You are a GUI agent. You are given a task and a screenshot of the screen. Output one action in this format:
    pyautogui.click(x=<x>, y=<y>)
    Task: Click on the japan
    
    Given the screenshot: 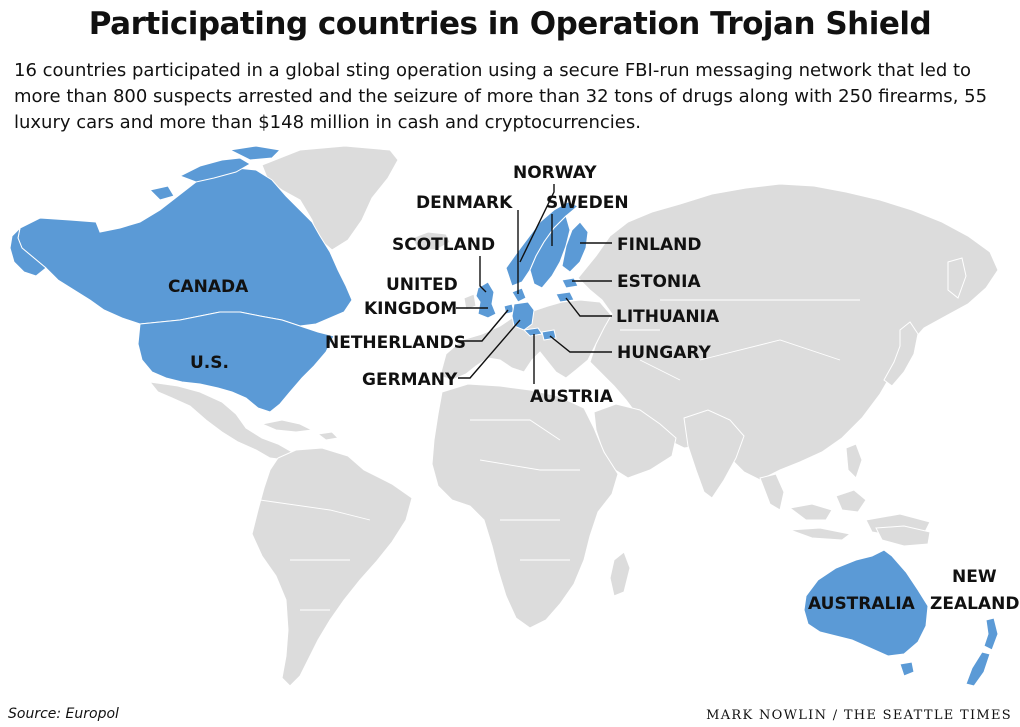 What is the action you would take?
    pyautogui.click(x=901, y=354)
    